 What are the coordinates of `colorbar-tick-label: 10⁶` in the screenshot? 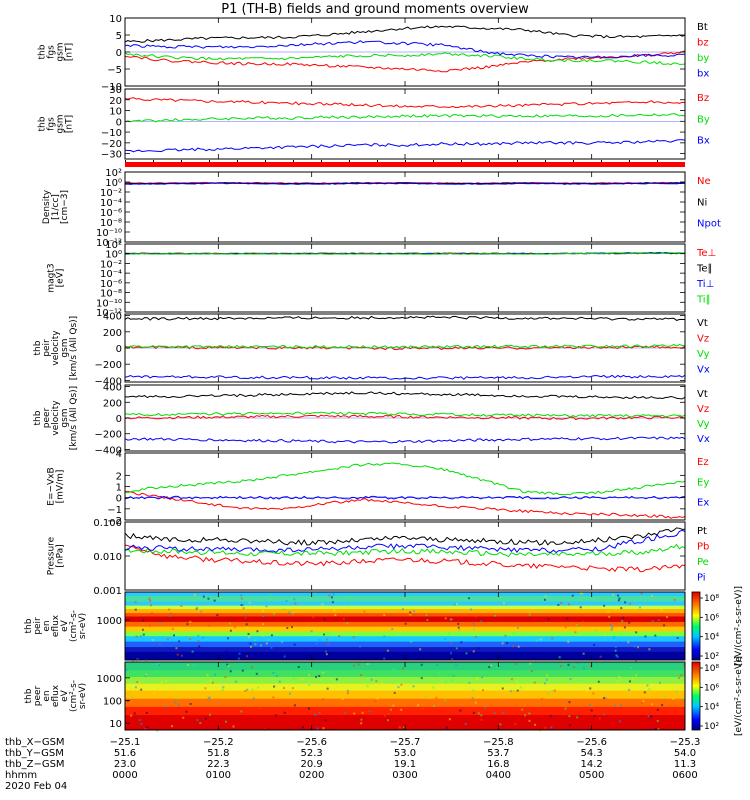 It's located at (711, 688).